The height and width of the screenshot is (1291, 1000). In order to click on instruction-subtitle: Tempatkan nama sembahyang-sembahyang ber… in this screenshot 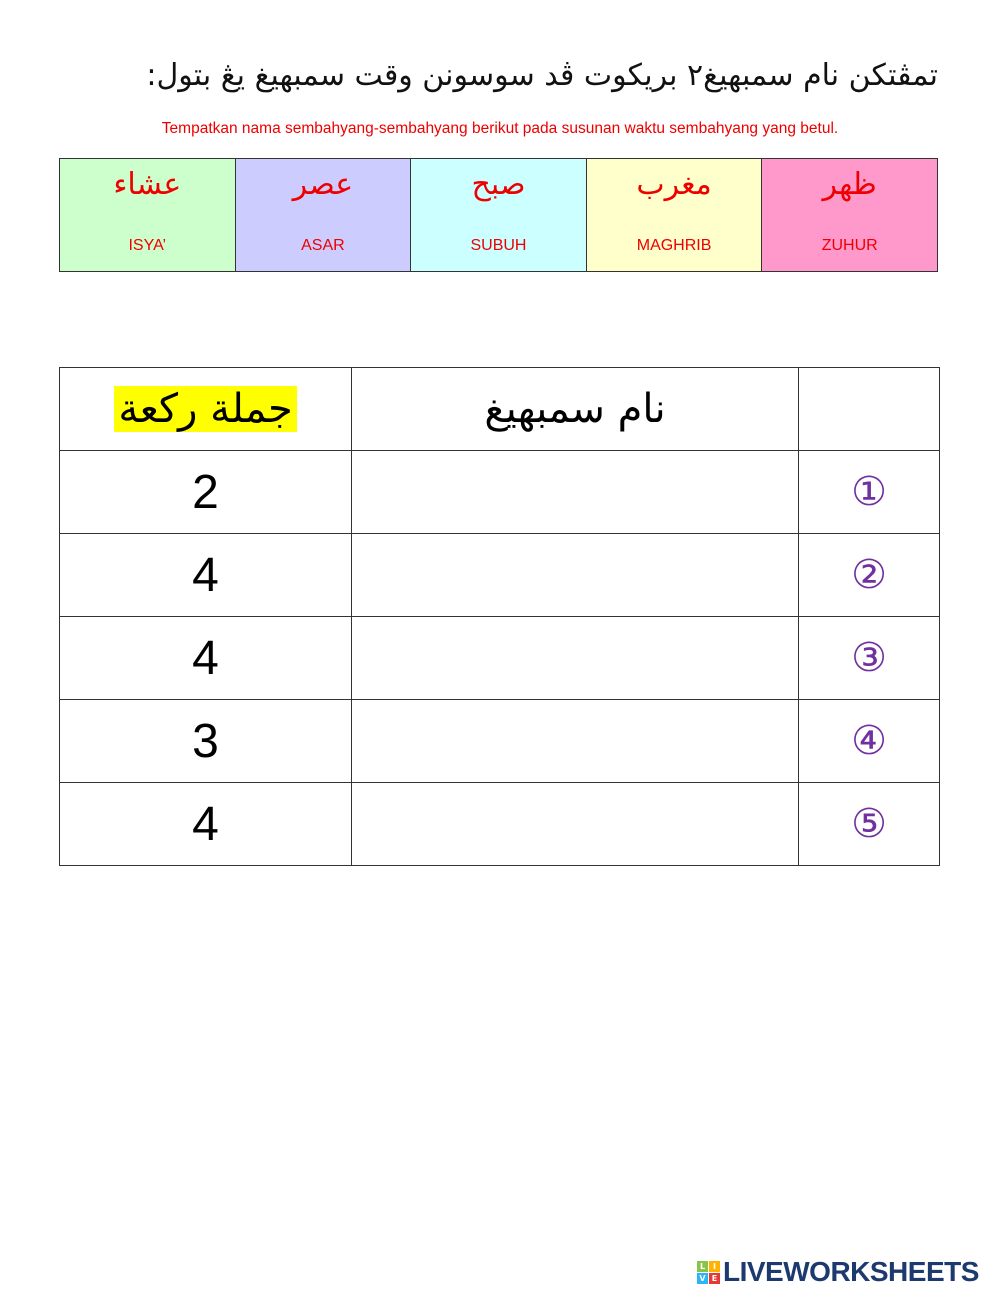, I will do `click(500, 128)`.